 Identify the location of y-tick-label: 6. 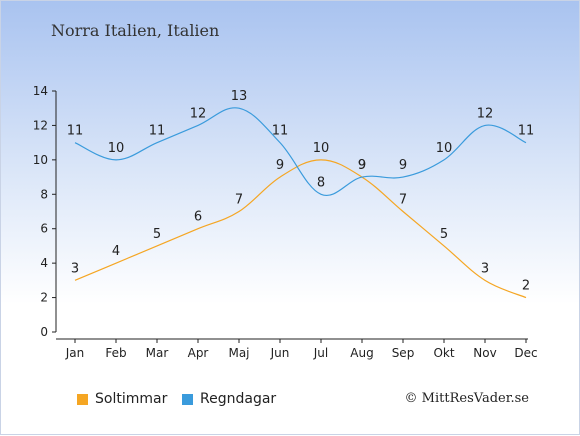
(44, 229).